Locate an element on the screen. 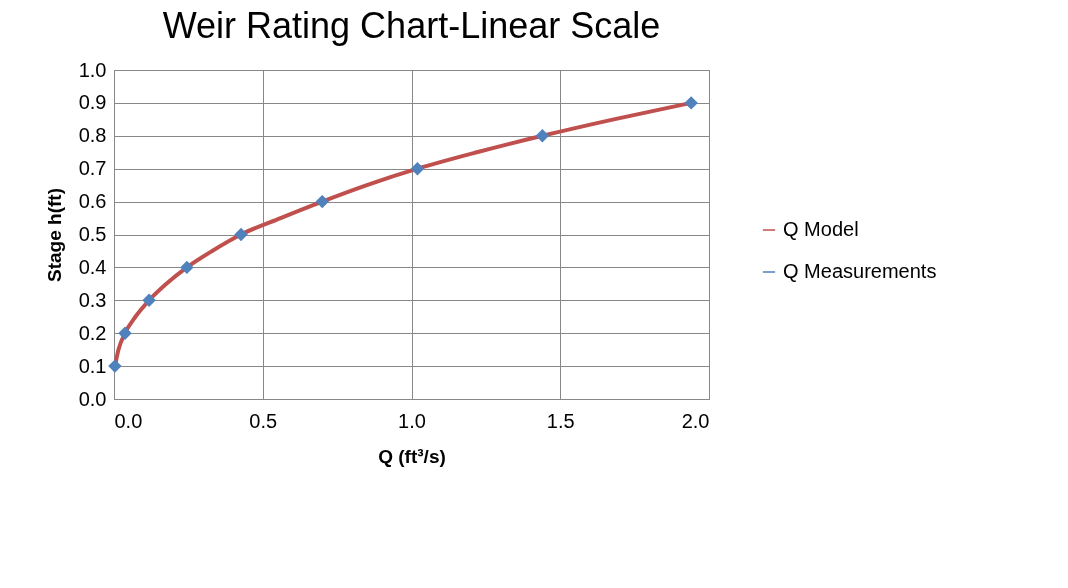  y-tick-label: 0.0 is located at coordinates (92, 398).